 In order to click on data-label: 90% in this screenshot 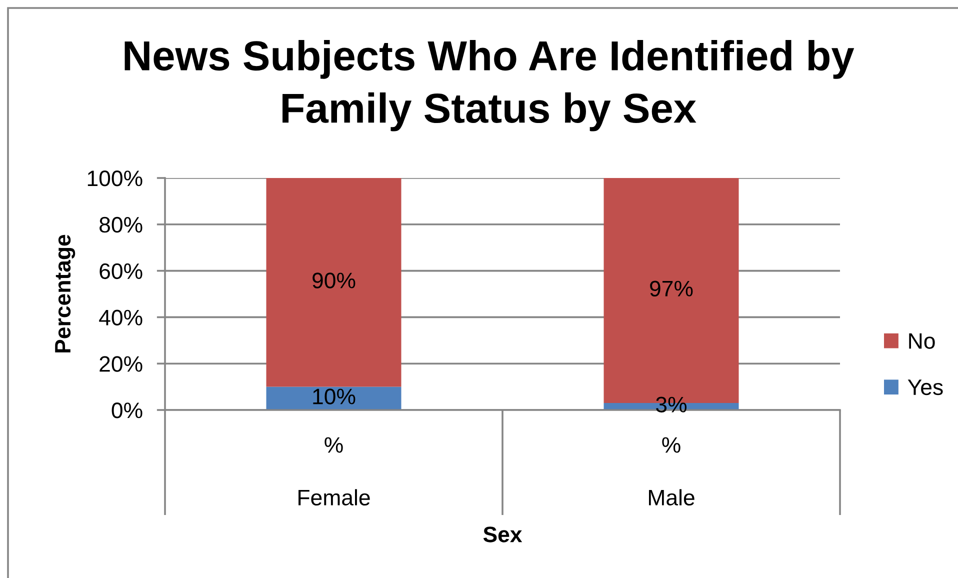, I will do `click(334, 280)`.